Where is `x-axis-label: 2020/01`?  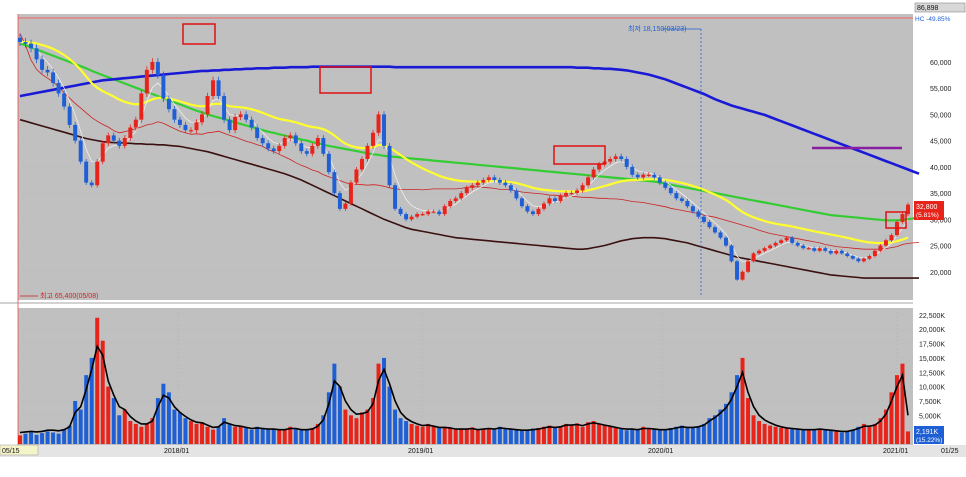
x-axis-label: 2020/01 is located at coordinates (660, 451).